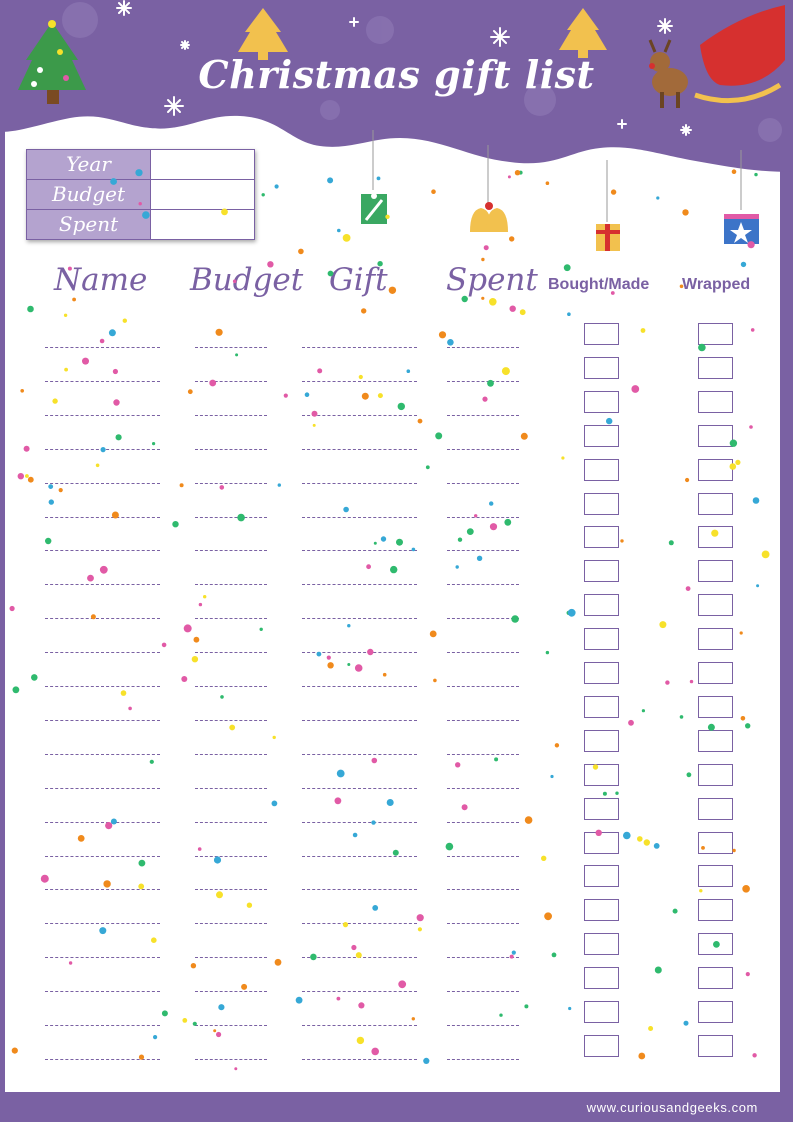  I want to click on spent-field, so click(202, 224).